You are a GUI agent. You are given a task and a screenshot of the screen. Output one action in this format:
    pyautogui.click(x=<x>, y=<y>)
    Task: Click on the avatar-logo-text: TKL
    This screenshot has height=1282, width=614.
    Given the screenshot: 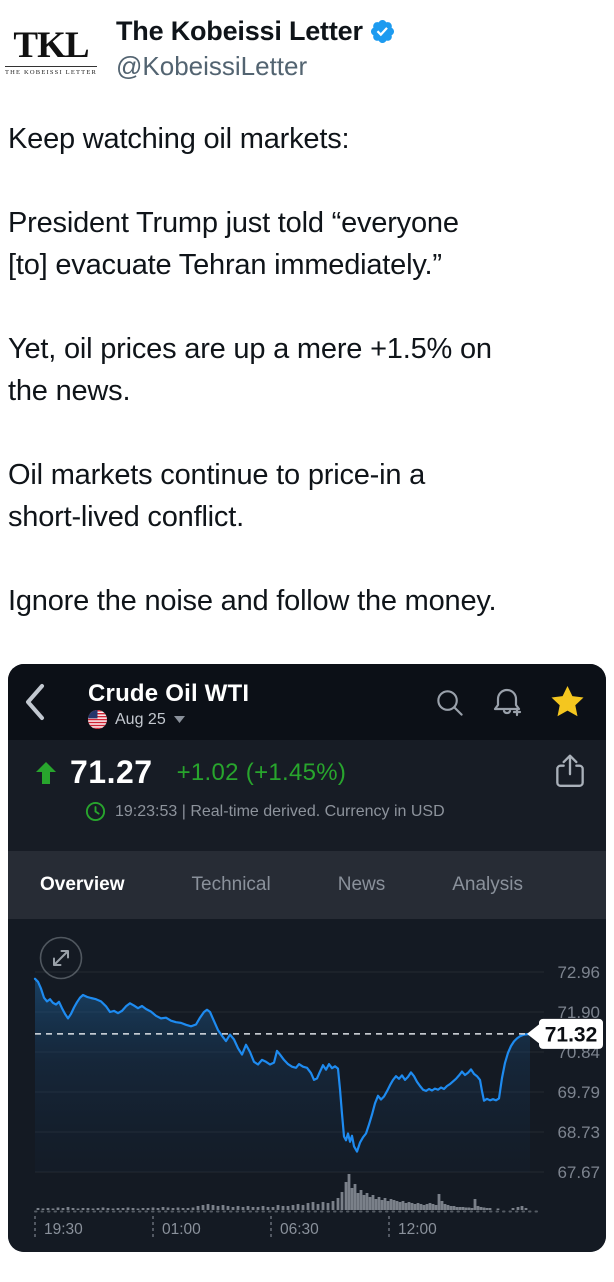 What is the action you would take?
    pyautogui.click(x=51, y=45)
    